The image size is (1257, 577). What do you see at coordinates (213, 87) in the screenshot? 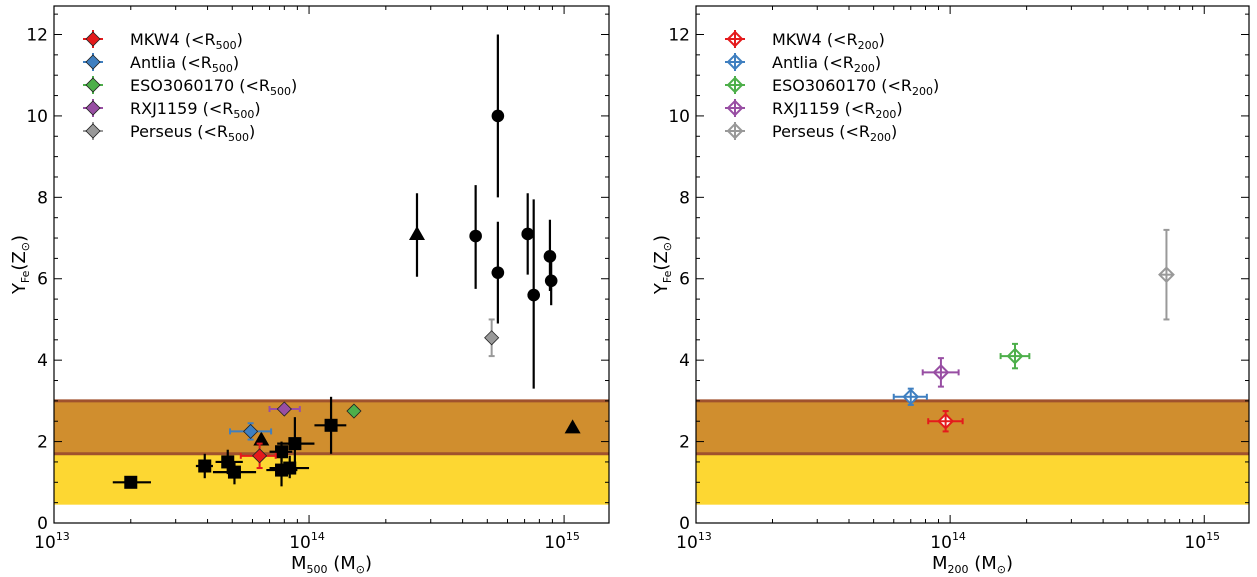
I see `legend-label: ESO3060170 (<R500)` at bounding box center [213, 87].